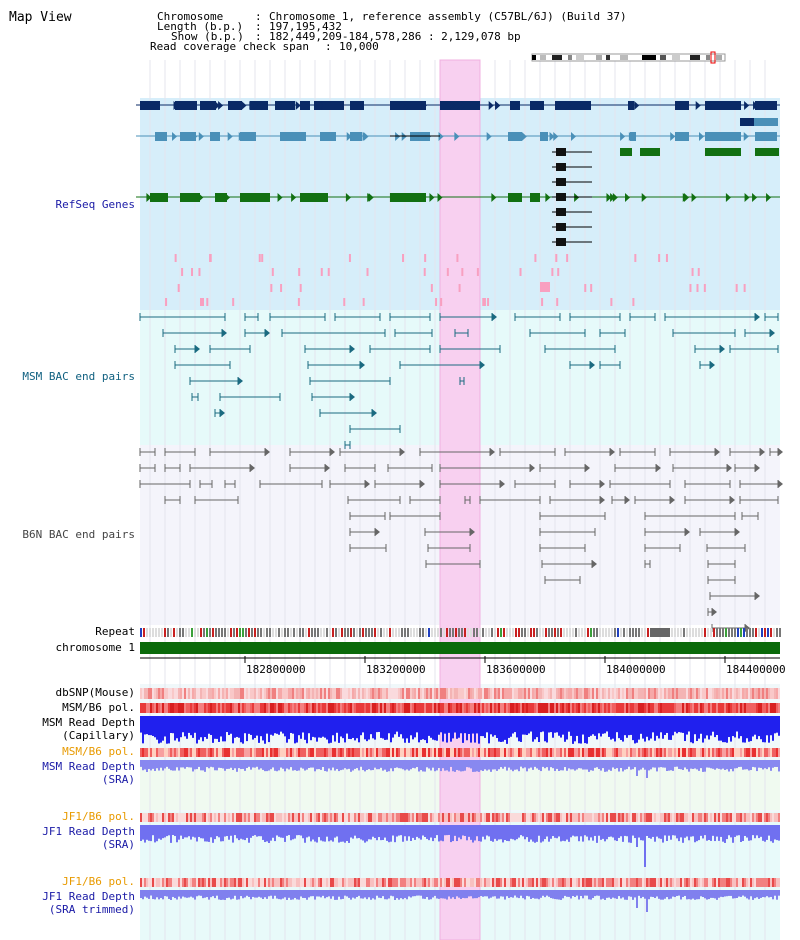 This screenshot has width=800, height=940. What do you see at coordinates (88, 766) in the screenshot?
I see `msm-read-depth-sra-label: MSM Read Depth` at bounding box center [88, 766].